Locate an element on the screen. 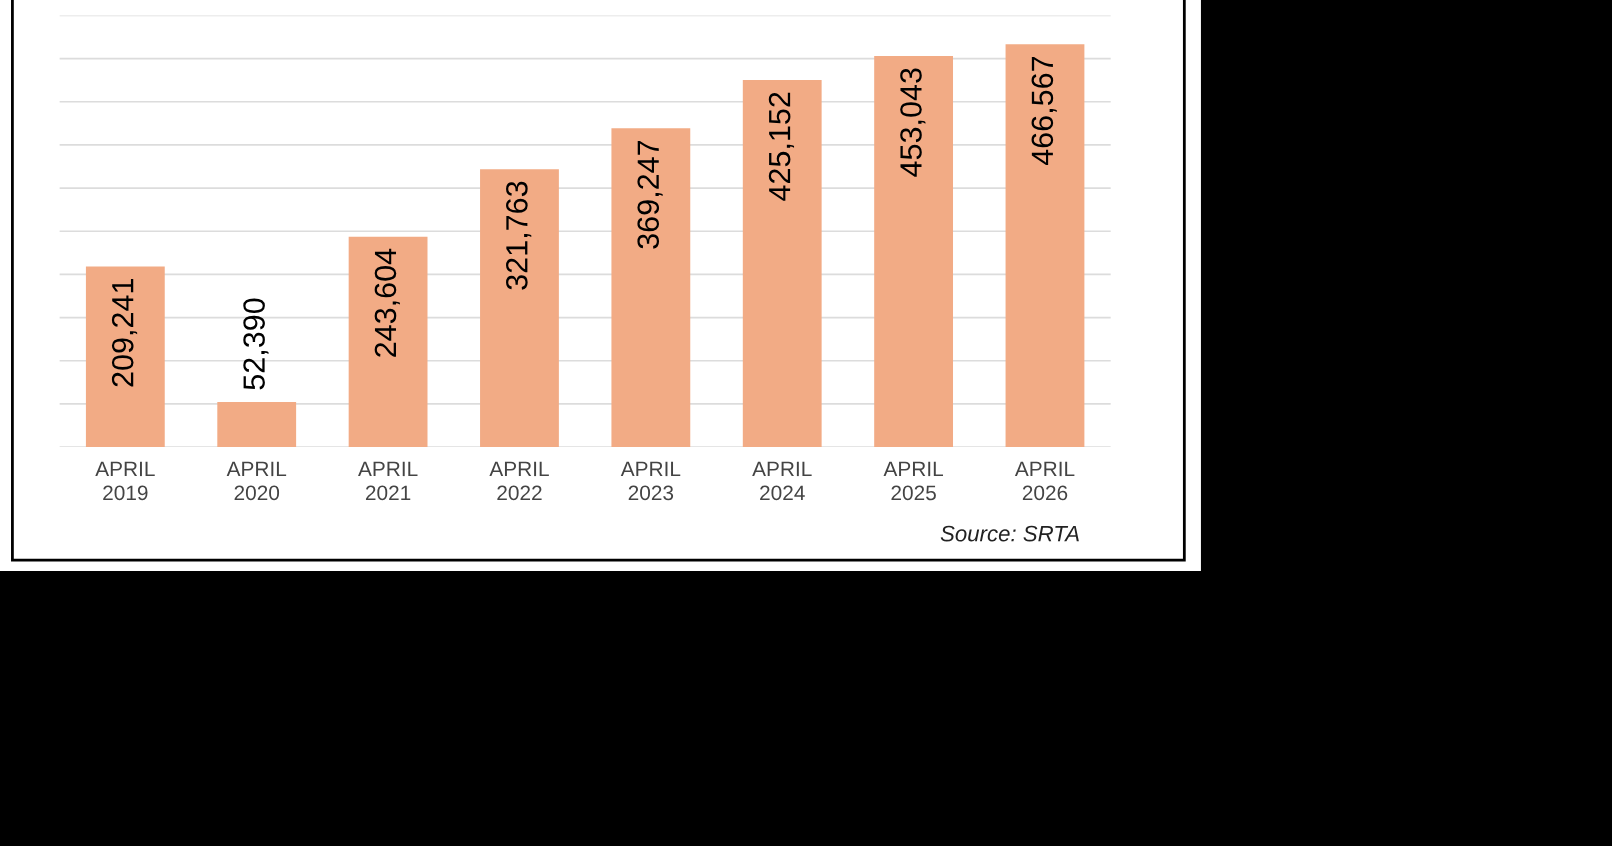  data-label: 453,043 is located at coordinates (913, 122).